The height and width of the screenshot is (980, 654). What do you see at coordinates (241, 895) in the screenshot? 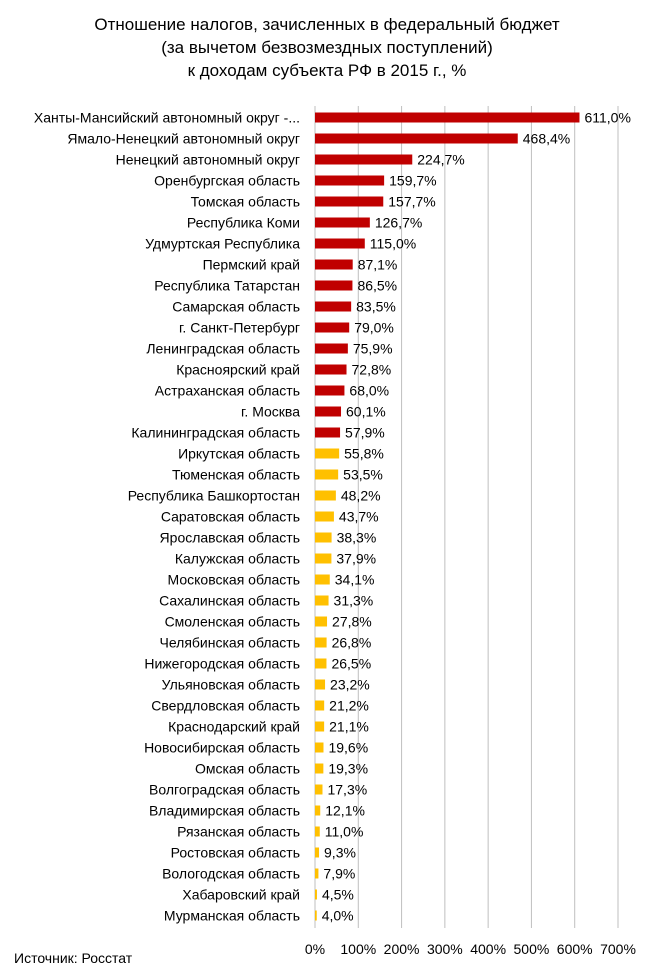
I see `category-label: Хабаровский край` at bounding box center [241, 895].